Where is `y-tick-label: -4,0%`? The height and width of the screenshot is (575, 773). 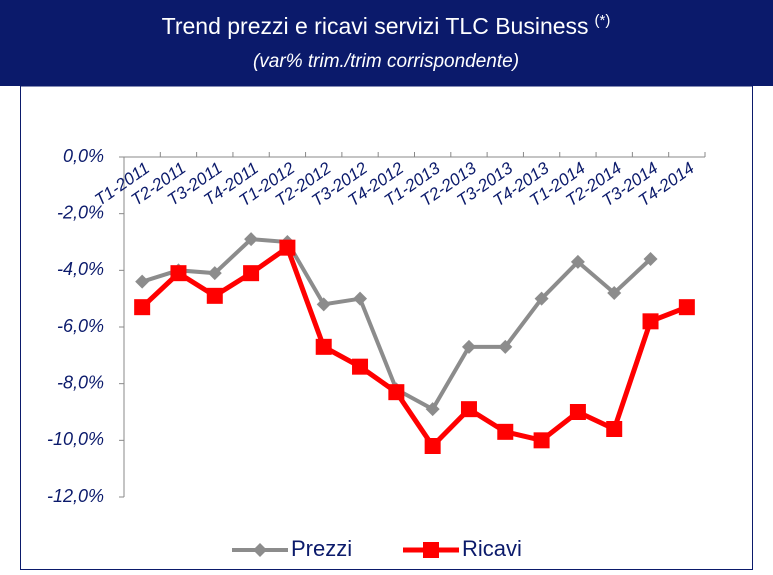 y-tick-label: -4,0% is located at coordinates (80, 269).